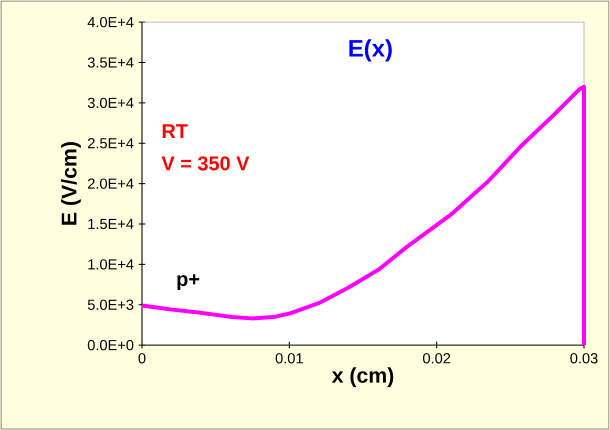 This screenshot has width=610, height=430. Describe the element at coordinates (289, 358) in the screenshot. I see `x-tick-label: 0.01` at that location.